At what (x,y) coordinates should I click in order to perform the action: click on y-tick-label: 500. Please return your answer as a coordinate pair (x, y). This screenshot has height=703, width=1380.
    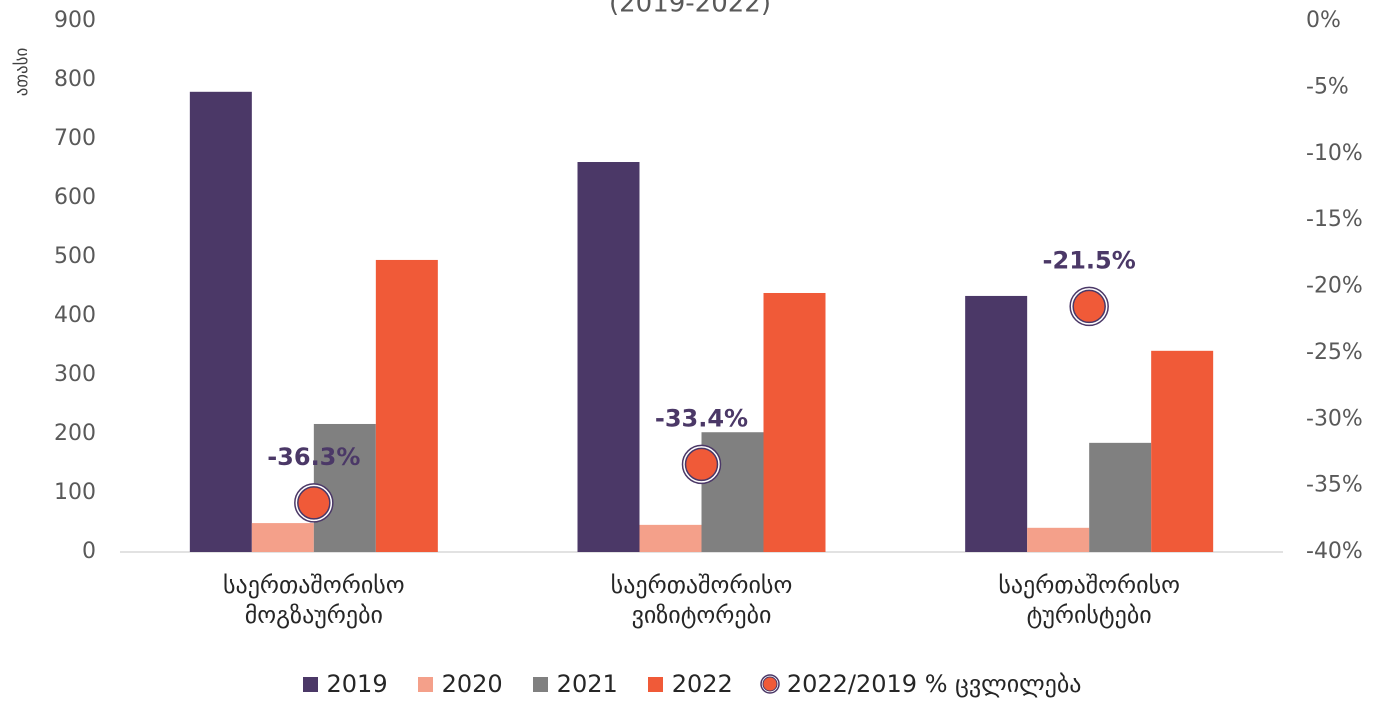
    Looking at the image, I should click on (75, 256).